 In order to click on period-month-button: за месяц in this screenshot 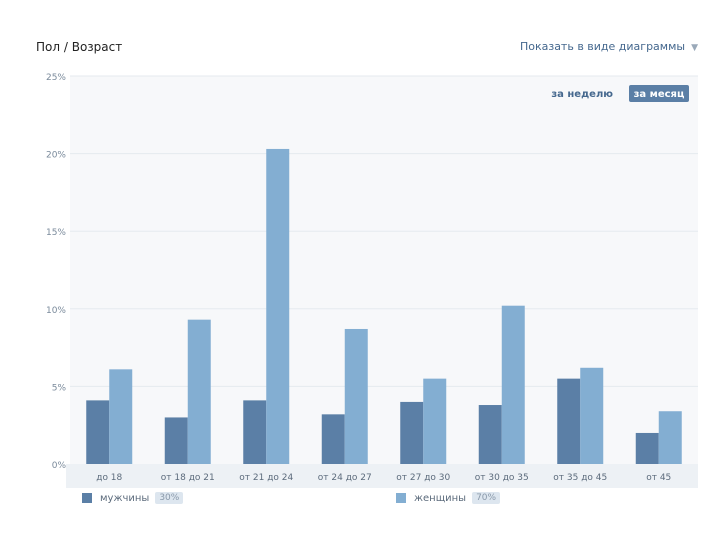, I will do `click(659, 94)`.